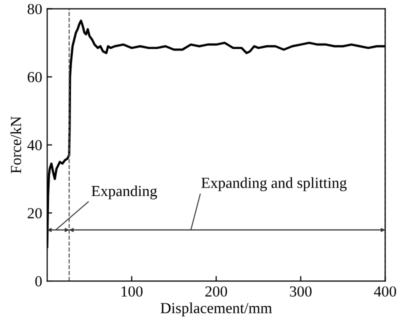 This screenshot has height=326, width=400. I want to click on y-tick-label: 80, so click(35, 9).